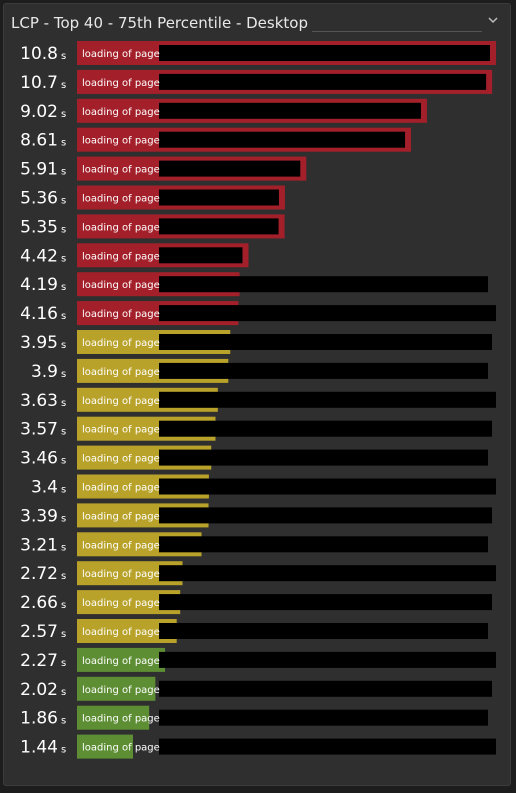  What do you see at coordinates (159, 23) in the screenshot?
I see `panel-title: LCP - Top 40 - 75th Percentile - Desktop` at bounding box center [159, 23].